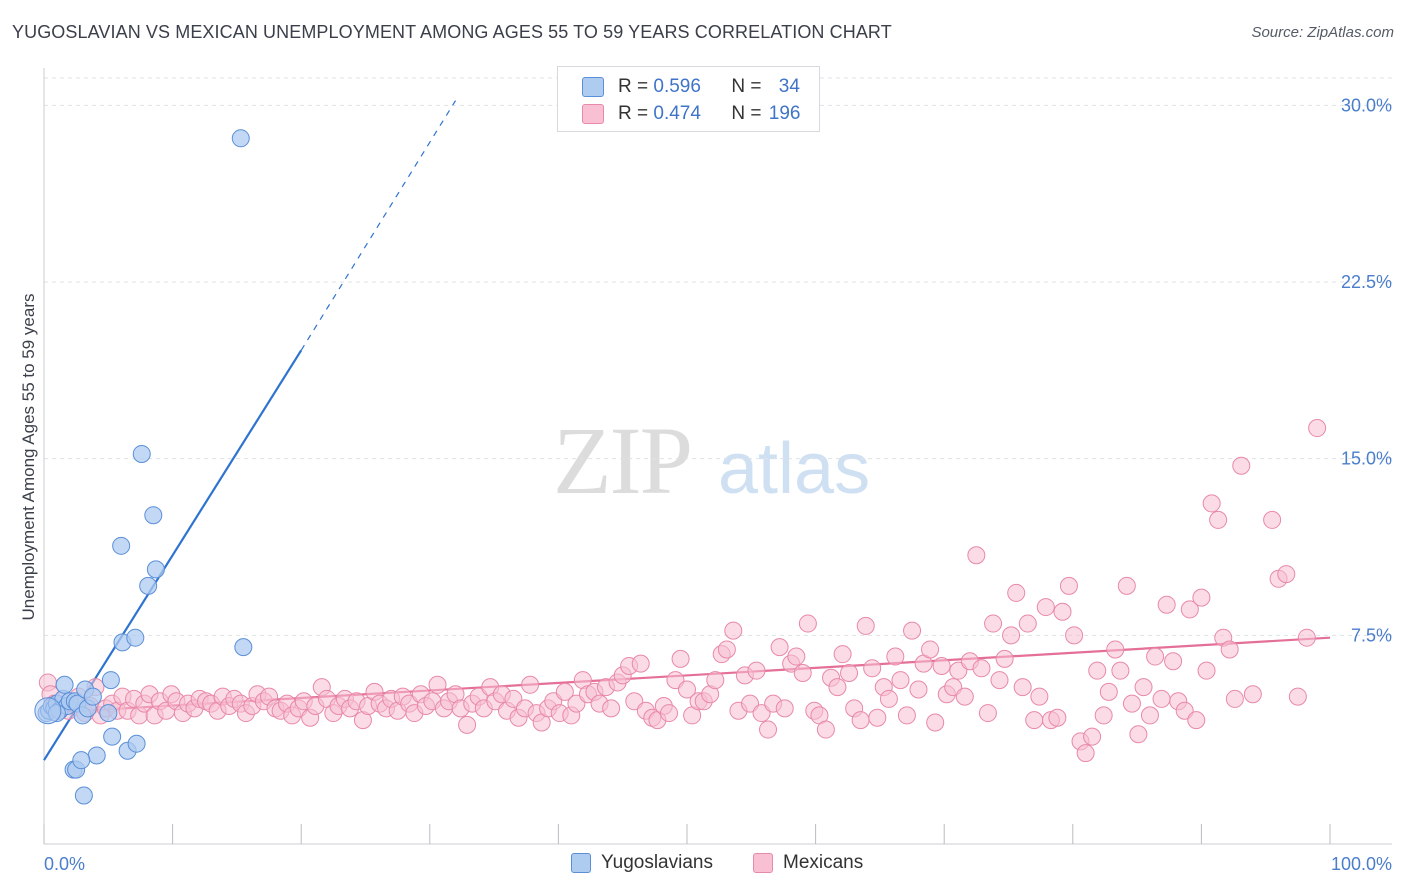  Describe the element at coordinates (623, 460) in the screenshot. I see `watermark-zip: ZIP` at that location.